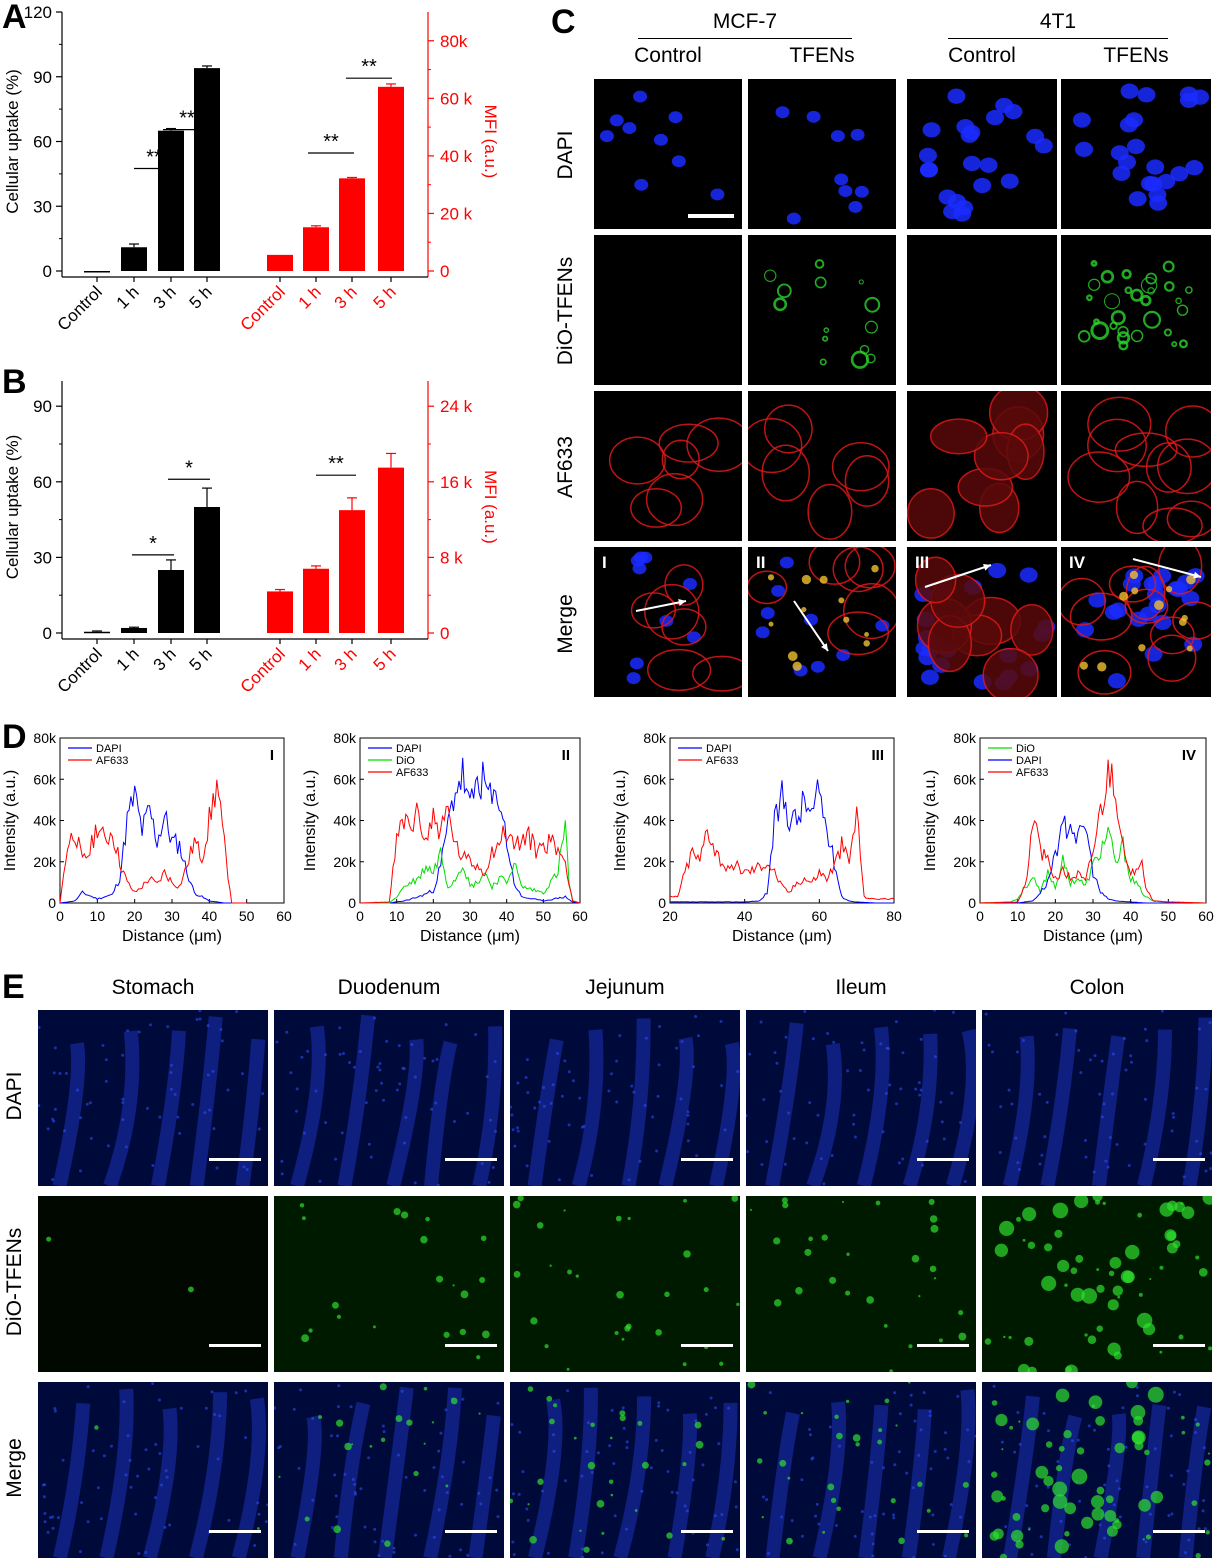 The image size is (1216, 1559). Describe the element at coordinates (566, 755) in the screenshot. I see `plot-tag: II` at that location.